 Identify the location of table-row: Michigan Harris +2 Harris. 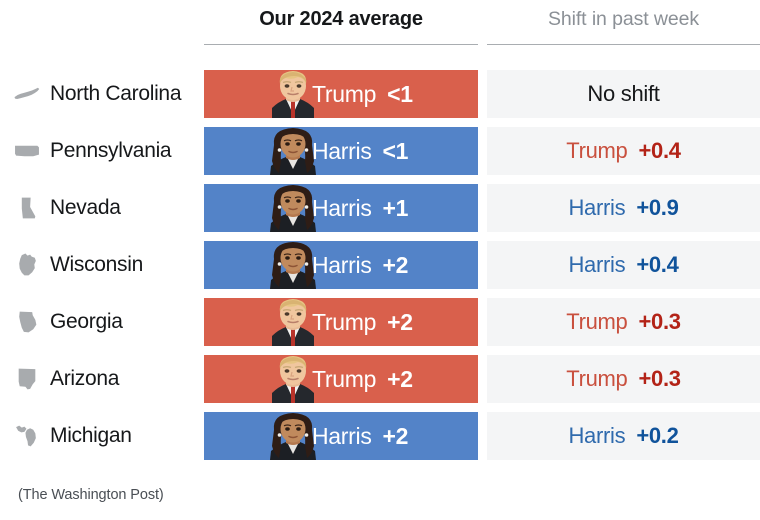
(380, 440).